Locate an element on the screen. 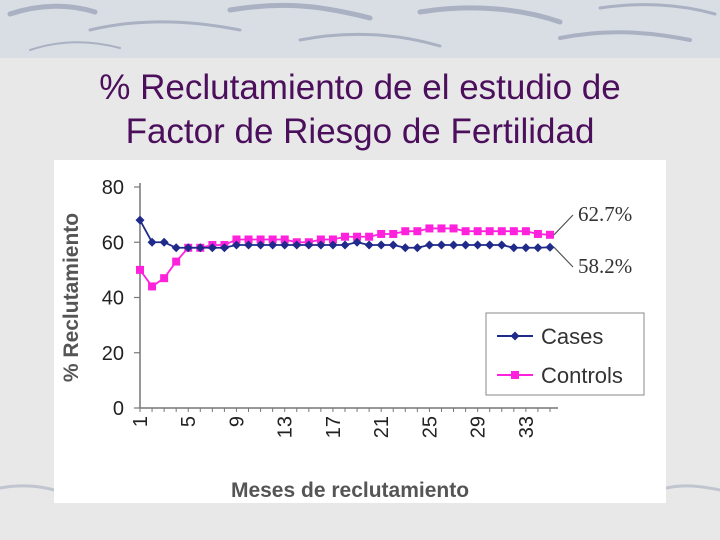 The width and height of the screenshot is (720, 540). x-tick-labels: 1 5 9 13 17 21 25 29 33 is located at coordinates (334, 427).